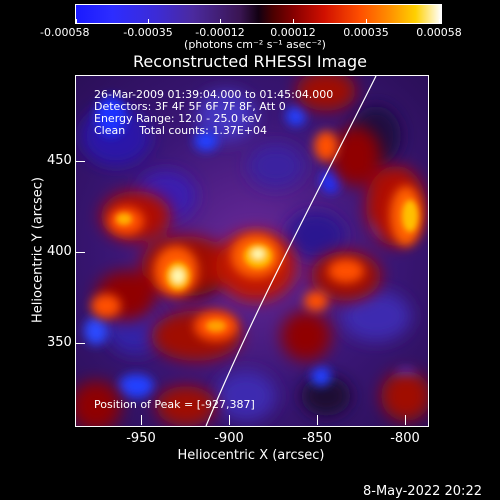 The image size is (500, 500). What do you see at coordinates (258, 14) in the screenshot?
I see `colorbar` at bounding box center [258, 14].